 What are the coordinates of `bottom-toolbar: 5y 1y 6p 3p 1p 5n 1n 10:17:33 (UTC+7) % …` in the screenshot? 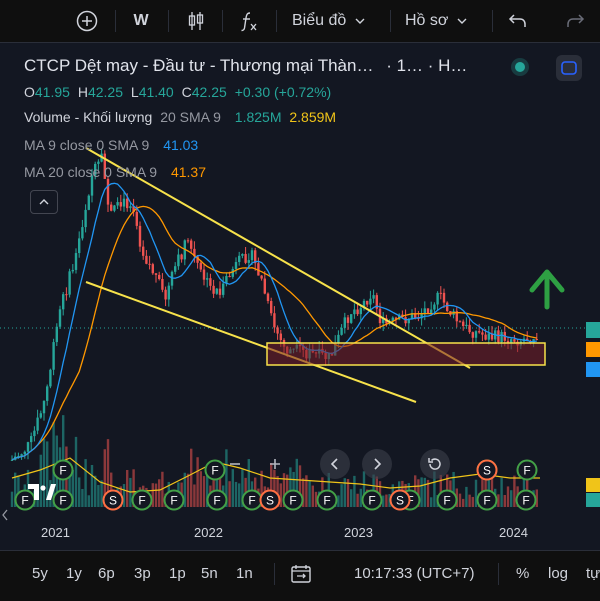 It's located at (300, 575).